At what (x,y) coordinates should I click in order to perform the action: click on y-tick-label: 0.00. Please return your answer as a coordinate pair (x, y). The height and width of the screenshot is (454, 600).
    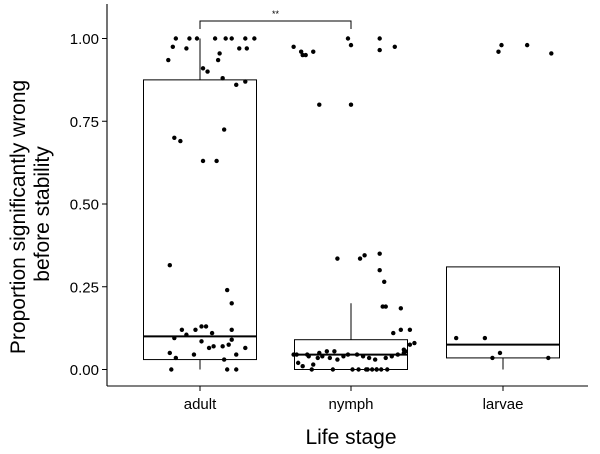
    Looking at the image, I should click on (84, 370).